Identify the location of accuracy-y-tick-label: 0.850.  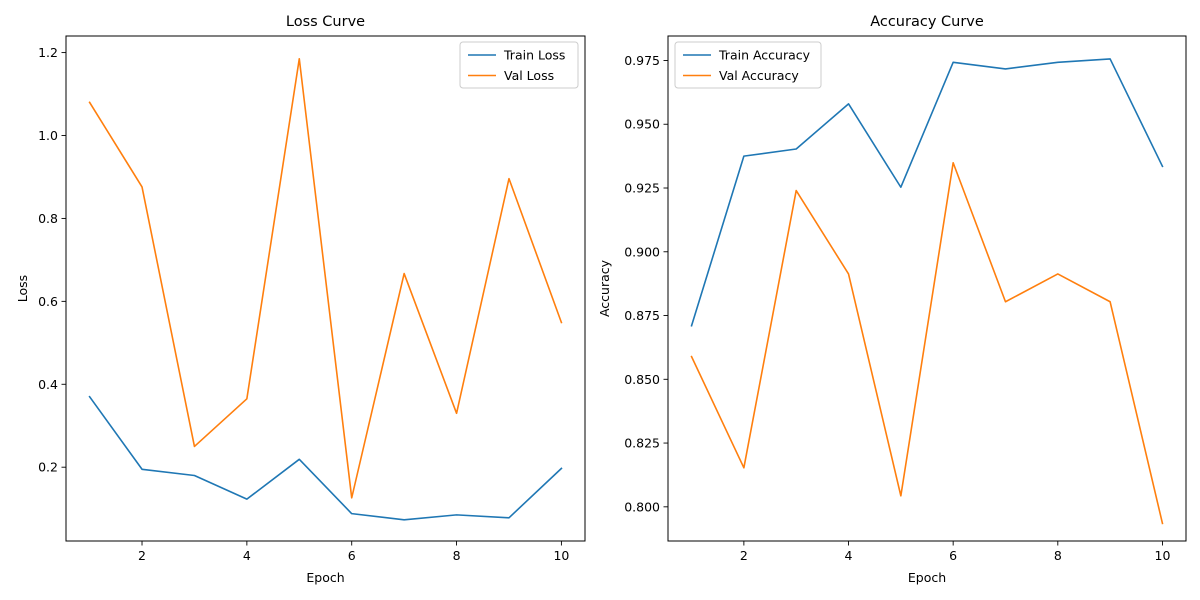
(642, 379).